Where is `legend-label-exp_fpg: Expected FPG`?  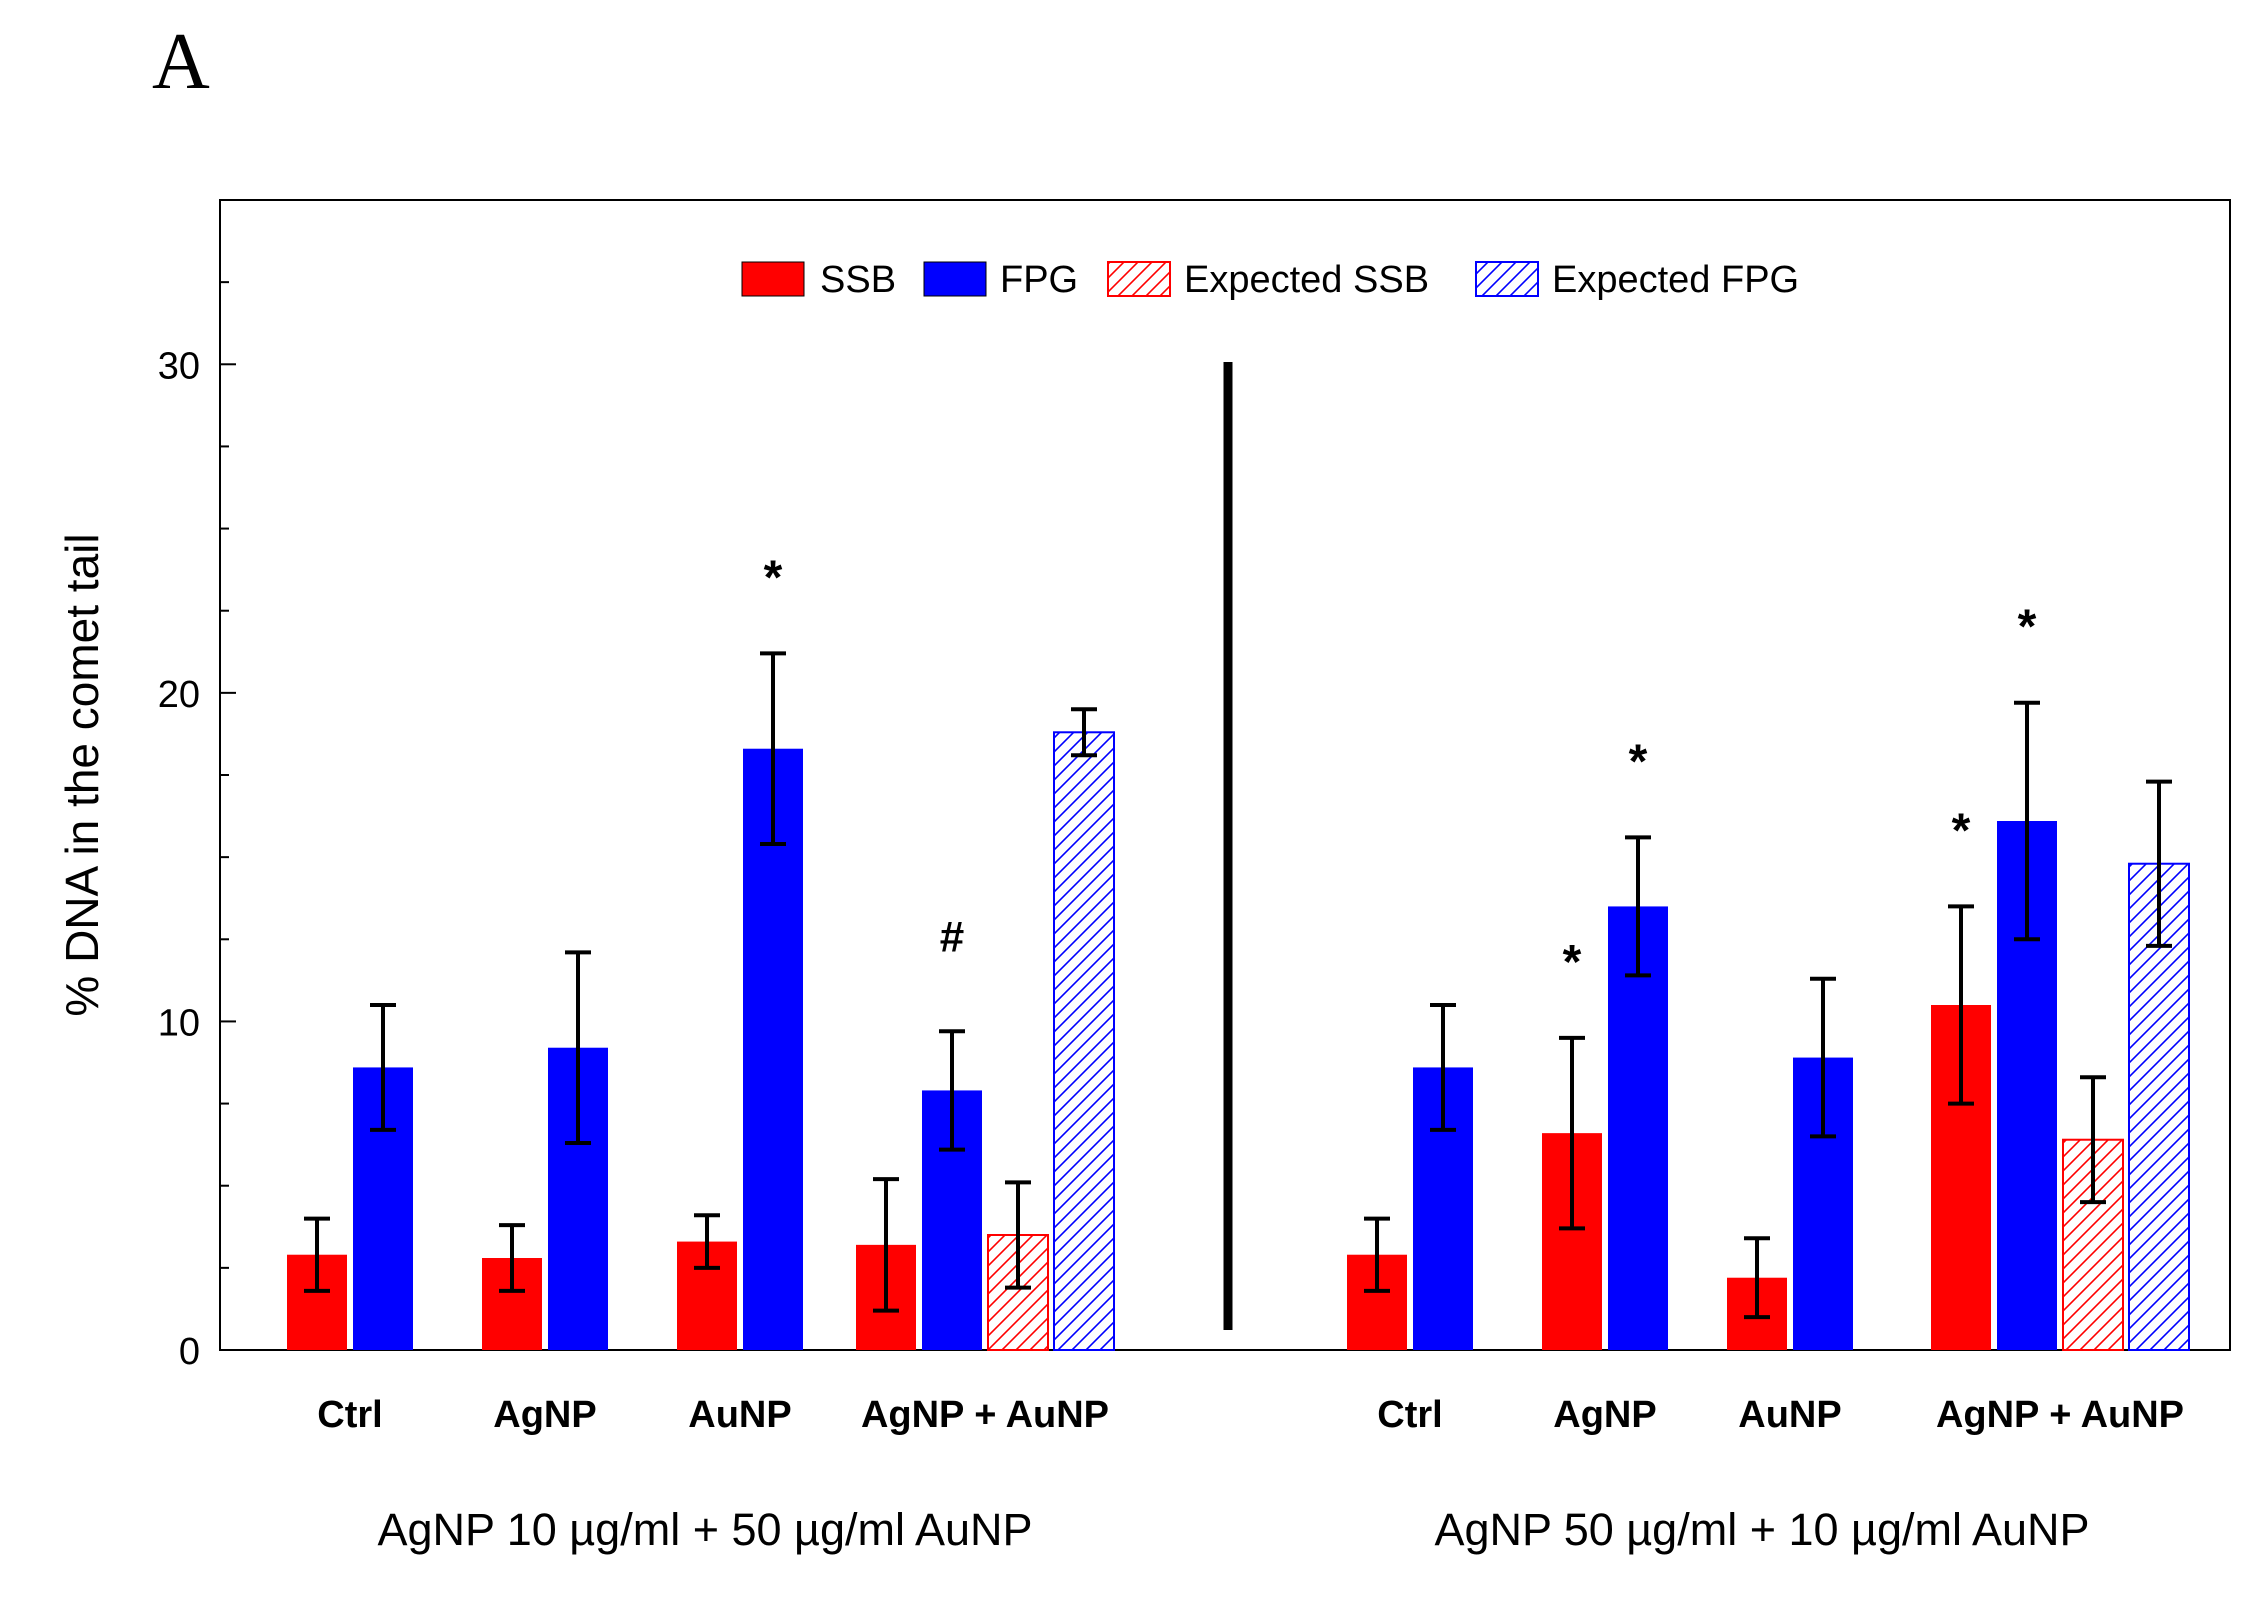
legend-label-exp_fpg: Expected FPG is located at coordinates (1675, 280).